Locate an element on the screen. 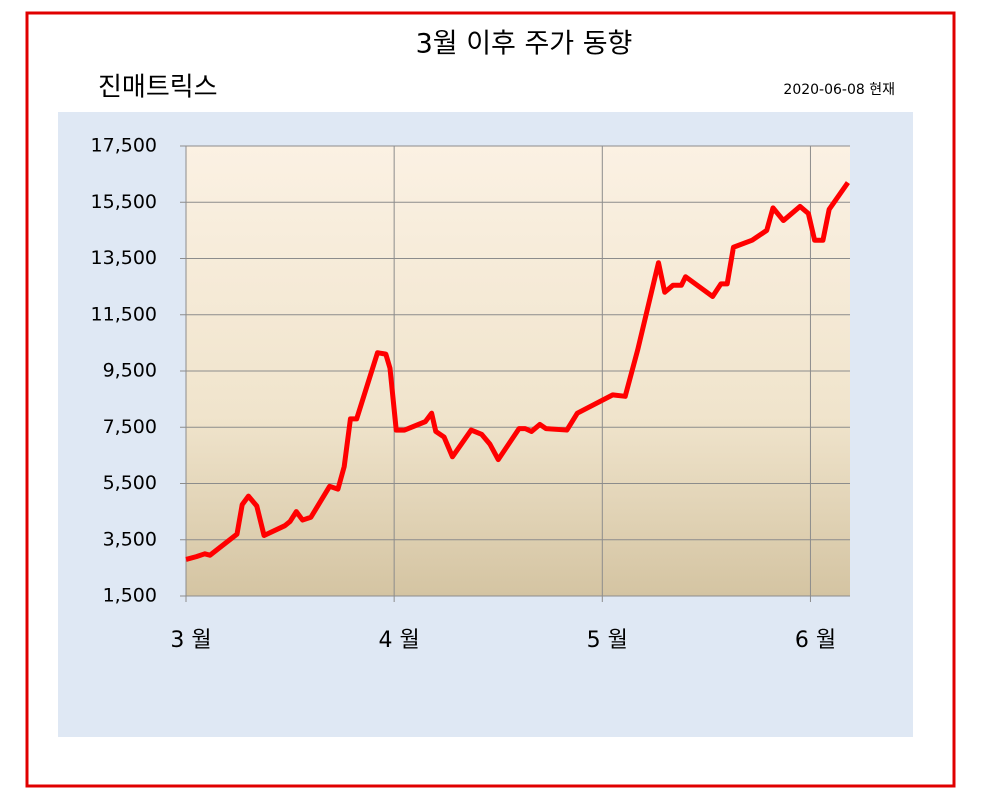 The width and height of the screenshot is (1000, 808). annotation: 2020-06-08 현재 is located at coordinates (839, 90).